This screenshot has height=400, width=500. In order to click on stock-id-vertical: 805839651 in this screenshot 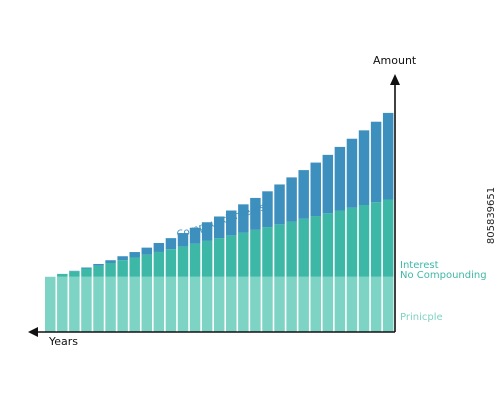, I will do `click(492, 215)`.